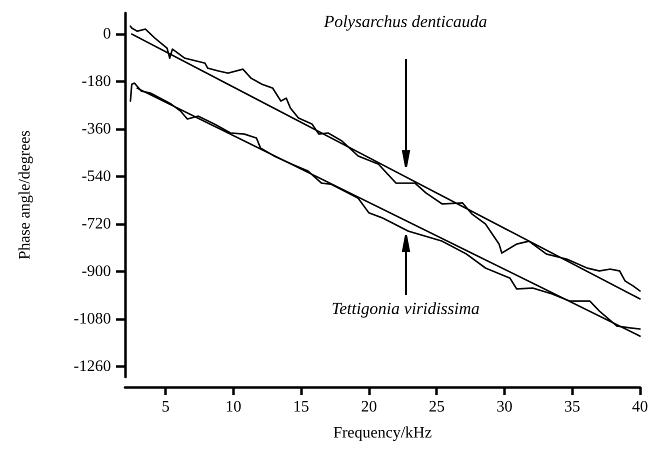 This screenshot has width=652, height=459. What do you see at coordinates (96, 129) in the screenshot?
I see `y-tick-label: -360` at bounding box center [96, 129].